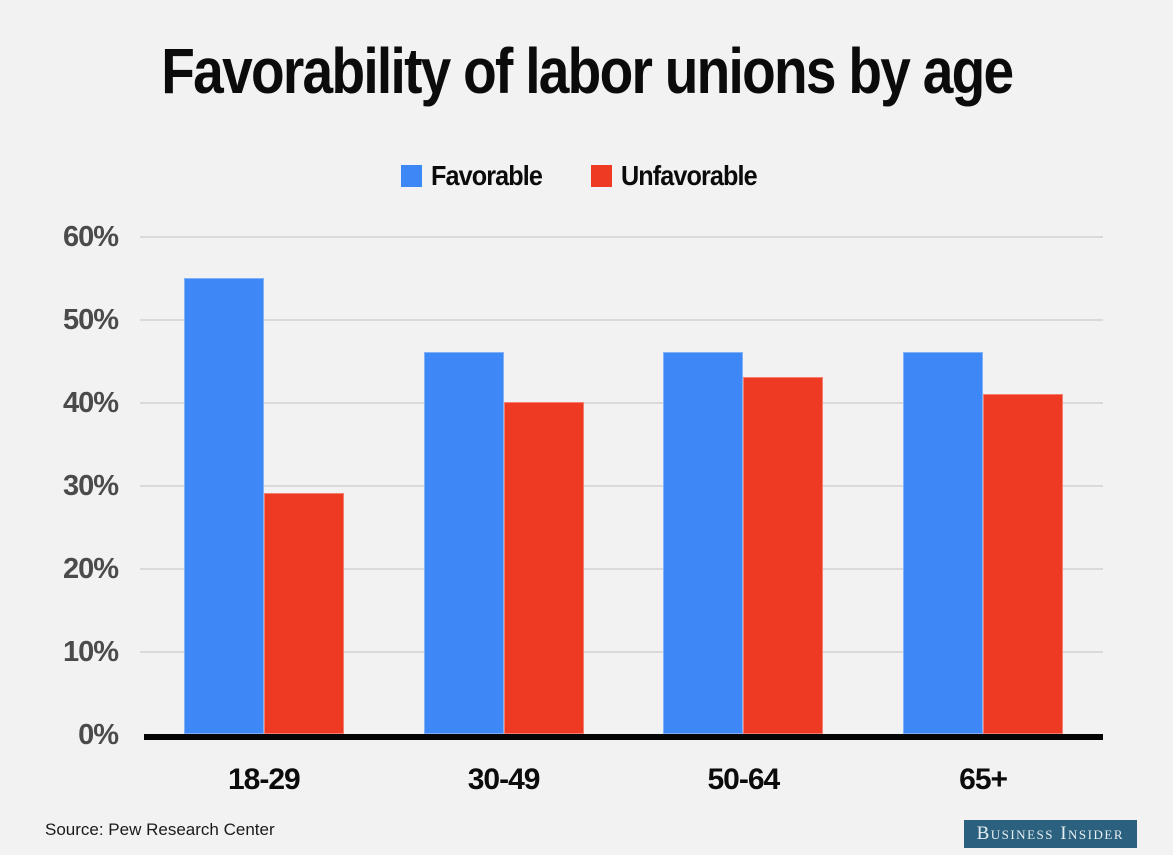 The width and height of the screenshot is (1173, 855). Describe the element at coordinates (264, 779) in the screenshot. I see `x-axis-label-18-29: 18-29` at that location.